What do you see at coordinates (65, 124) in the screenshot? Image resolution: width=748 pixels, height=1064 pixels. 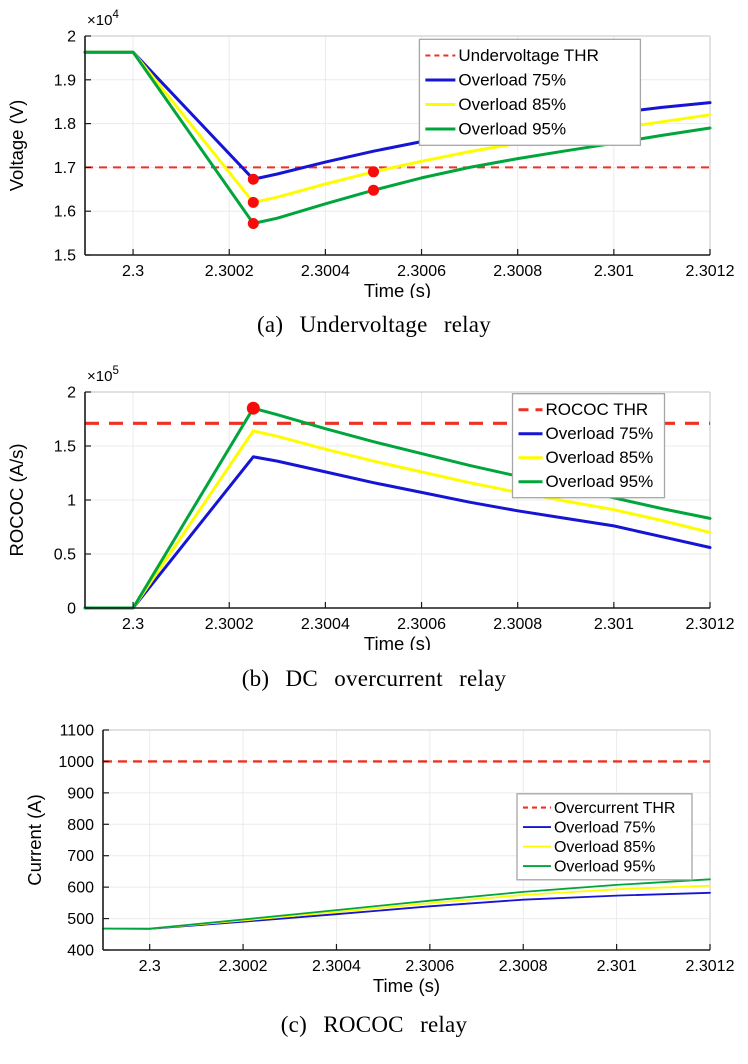 I see `y-tick-label: 1.8` at bounding box center [65, 124].